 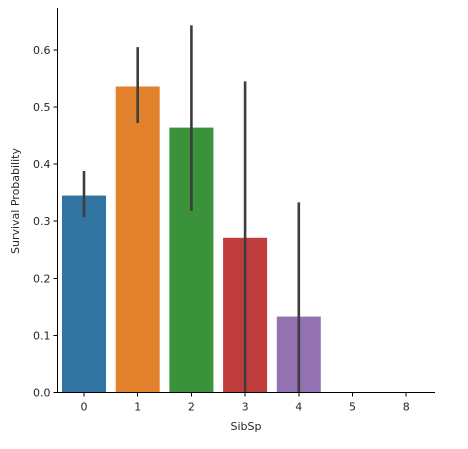 I want to click on x-tick-label-5: 5, so click(x=352, y=407).